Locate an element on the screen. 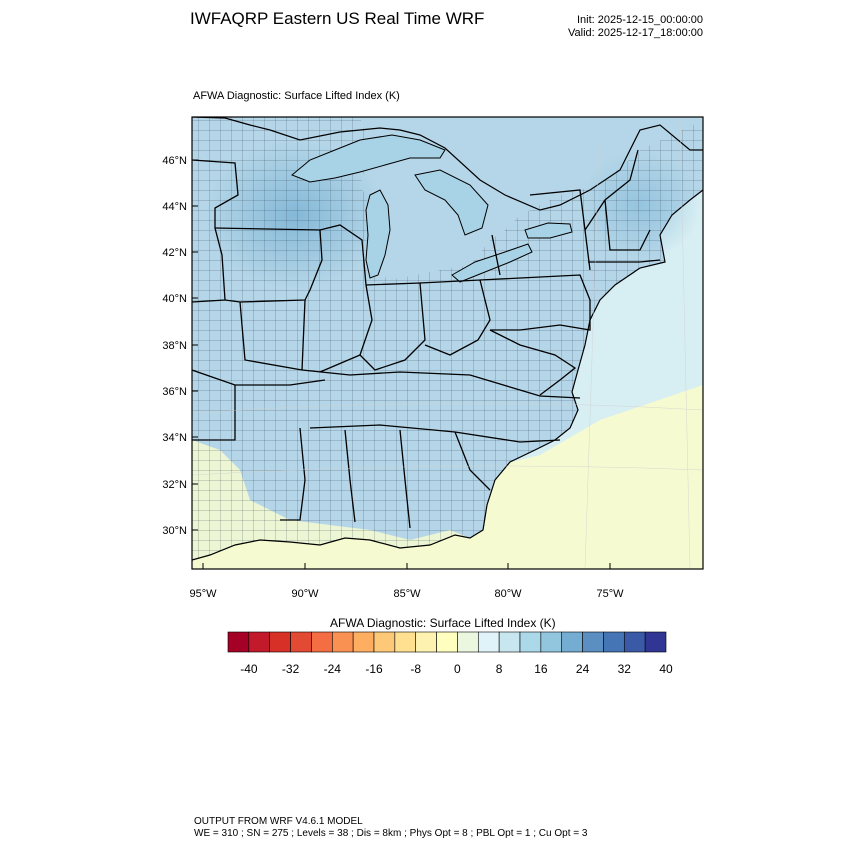  colorbar-tick-label: -16 is located at coordinates (374, 669).